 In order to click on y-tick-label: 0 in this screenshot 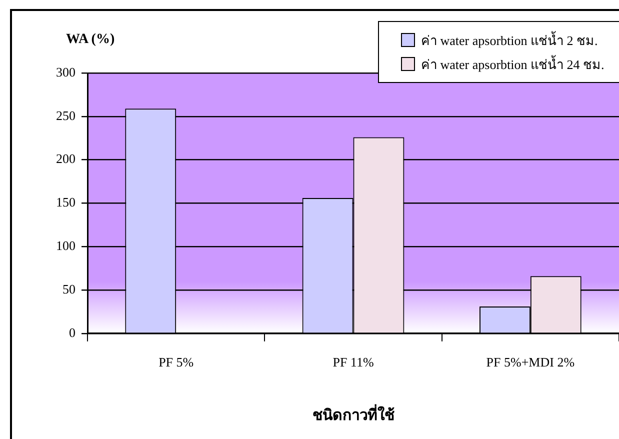, I will do `click(72, 332)`.